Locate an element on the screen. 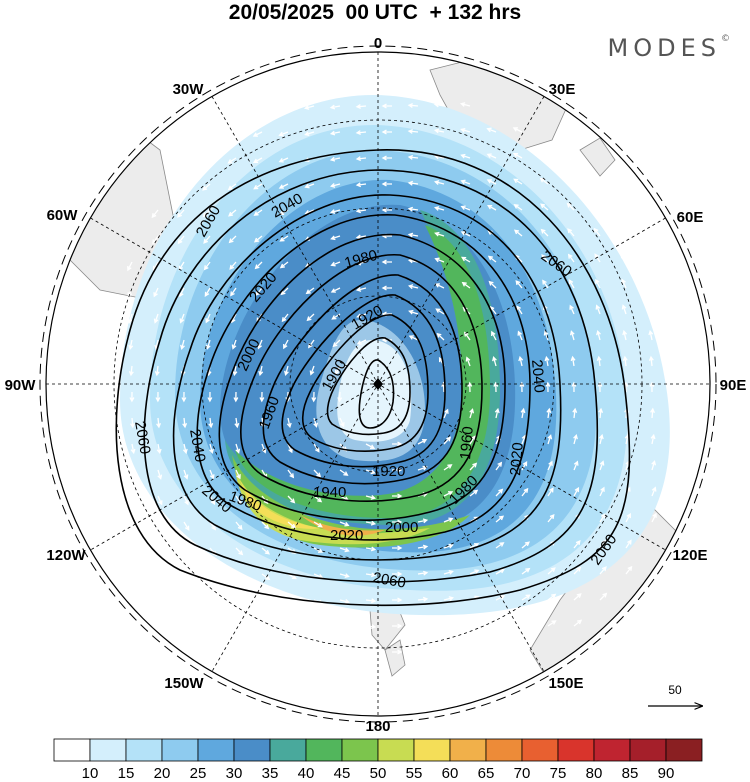 Image resolution: width=750 pixels, height=782 pixels. colorbar: 10 15 20 25 30 35 40 45 50 55 60 65 70 75 80 85 90 is located at coordinates (378, 760).